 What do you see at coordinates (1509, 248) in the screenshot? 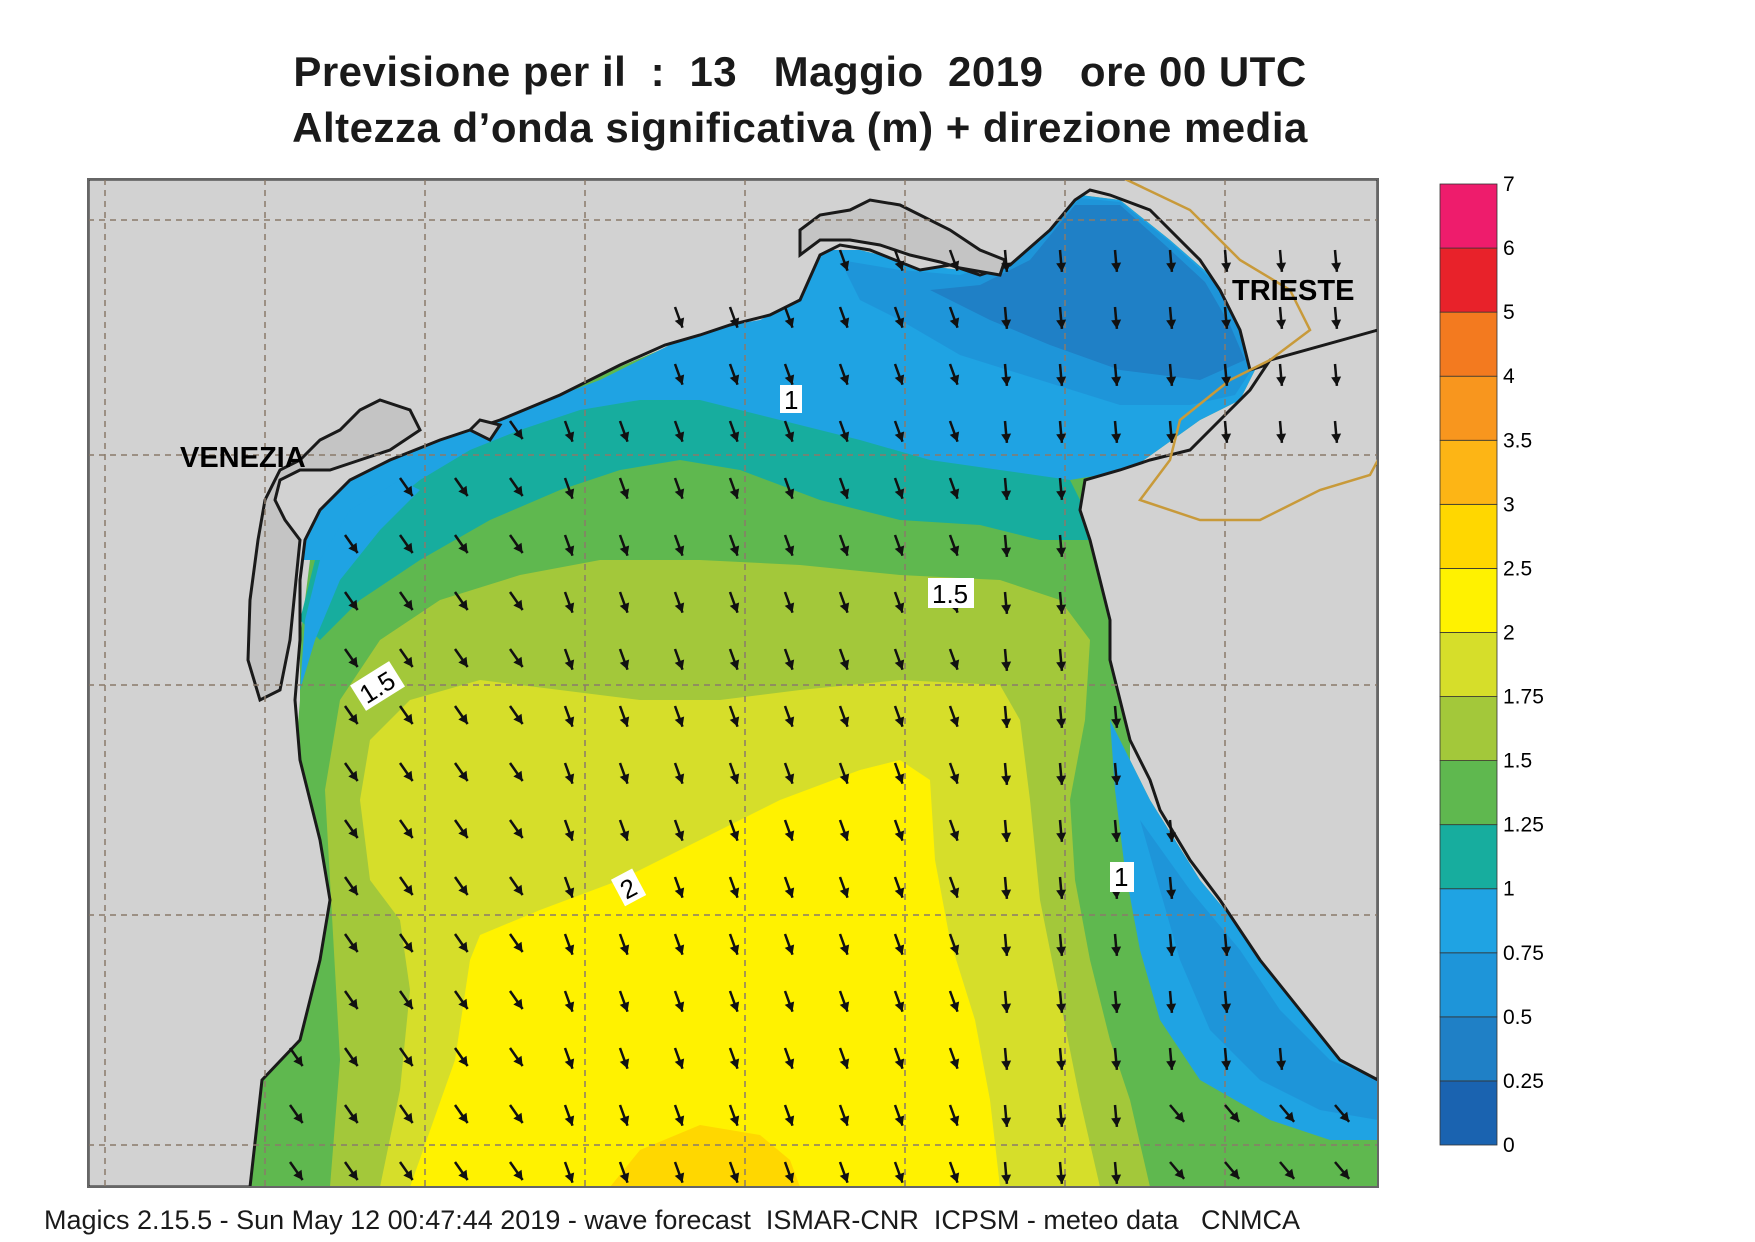
I see `legend-level-label: 6` at bounding box center [1509, 248].